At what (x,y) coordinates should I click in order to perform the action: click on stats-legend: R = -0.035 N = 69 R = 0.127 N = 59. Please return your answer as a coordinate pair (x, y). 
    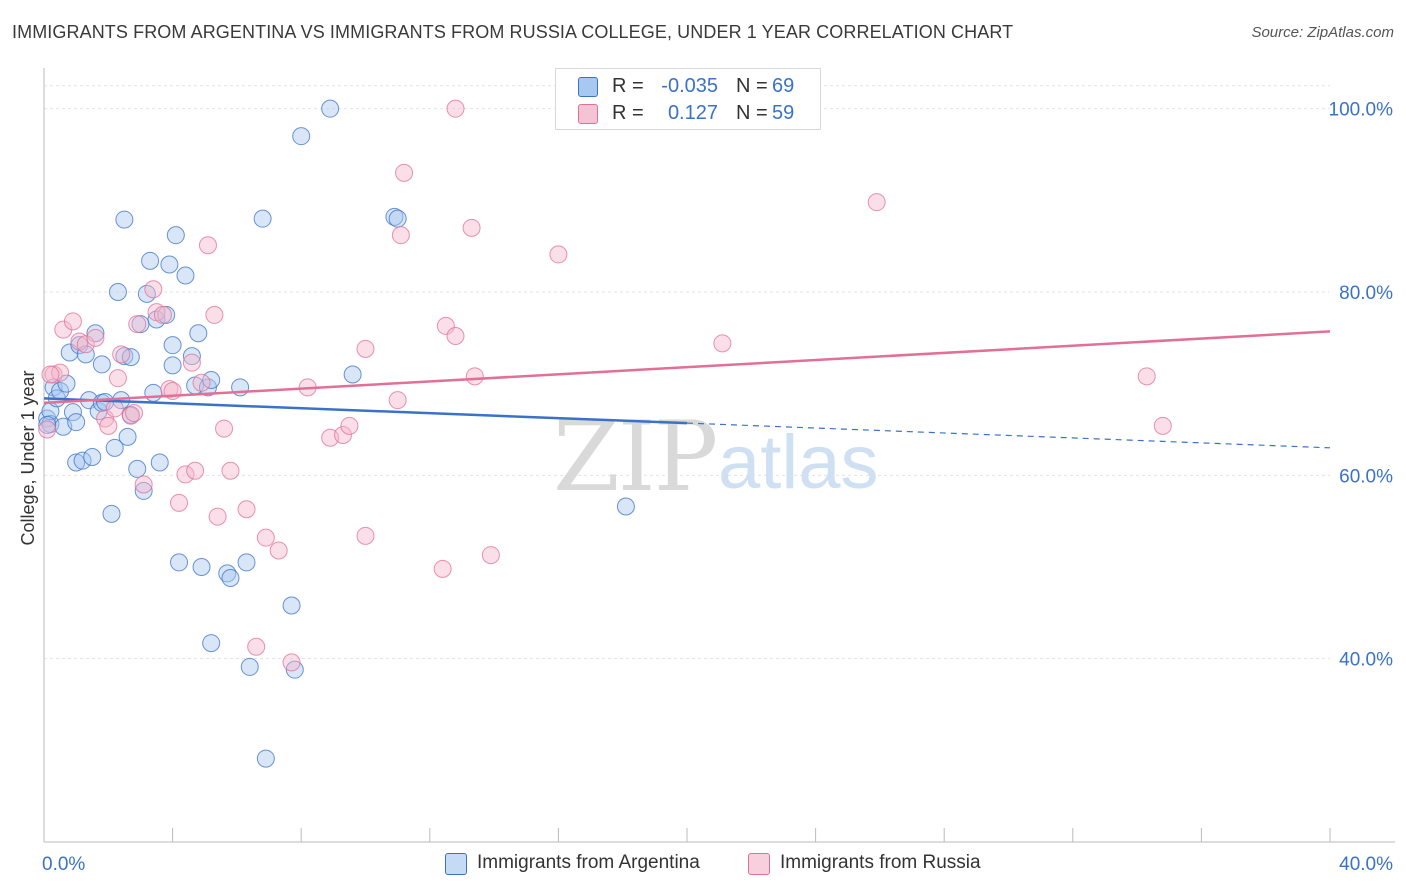
    Looking at the image, I should click on (688, 99).